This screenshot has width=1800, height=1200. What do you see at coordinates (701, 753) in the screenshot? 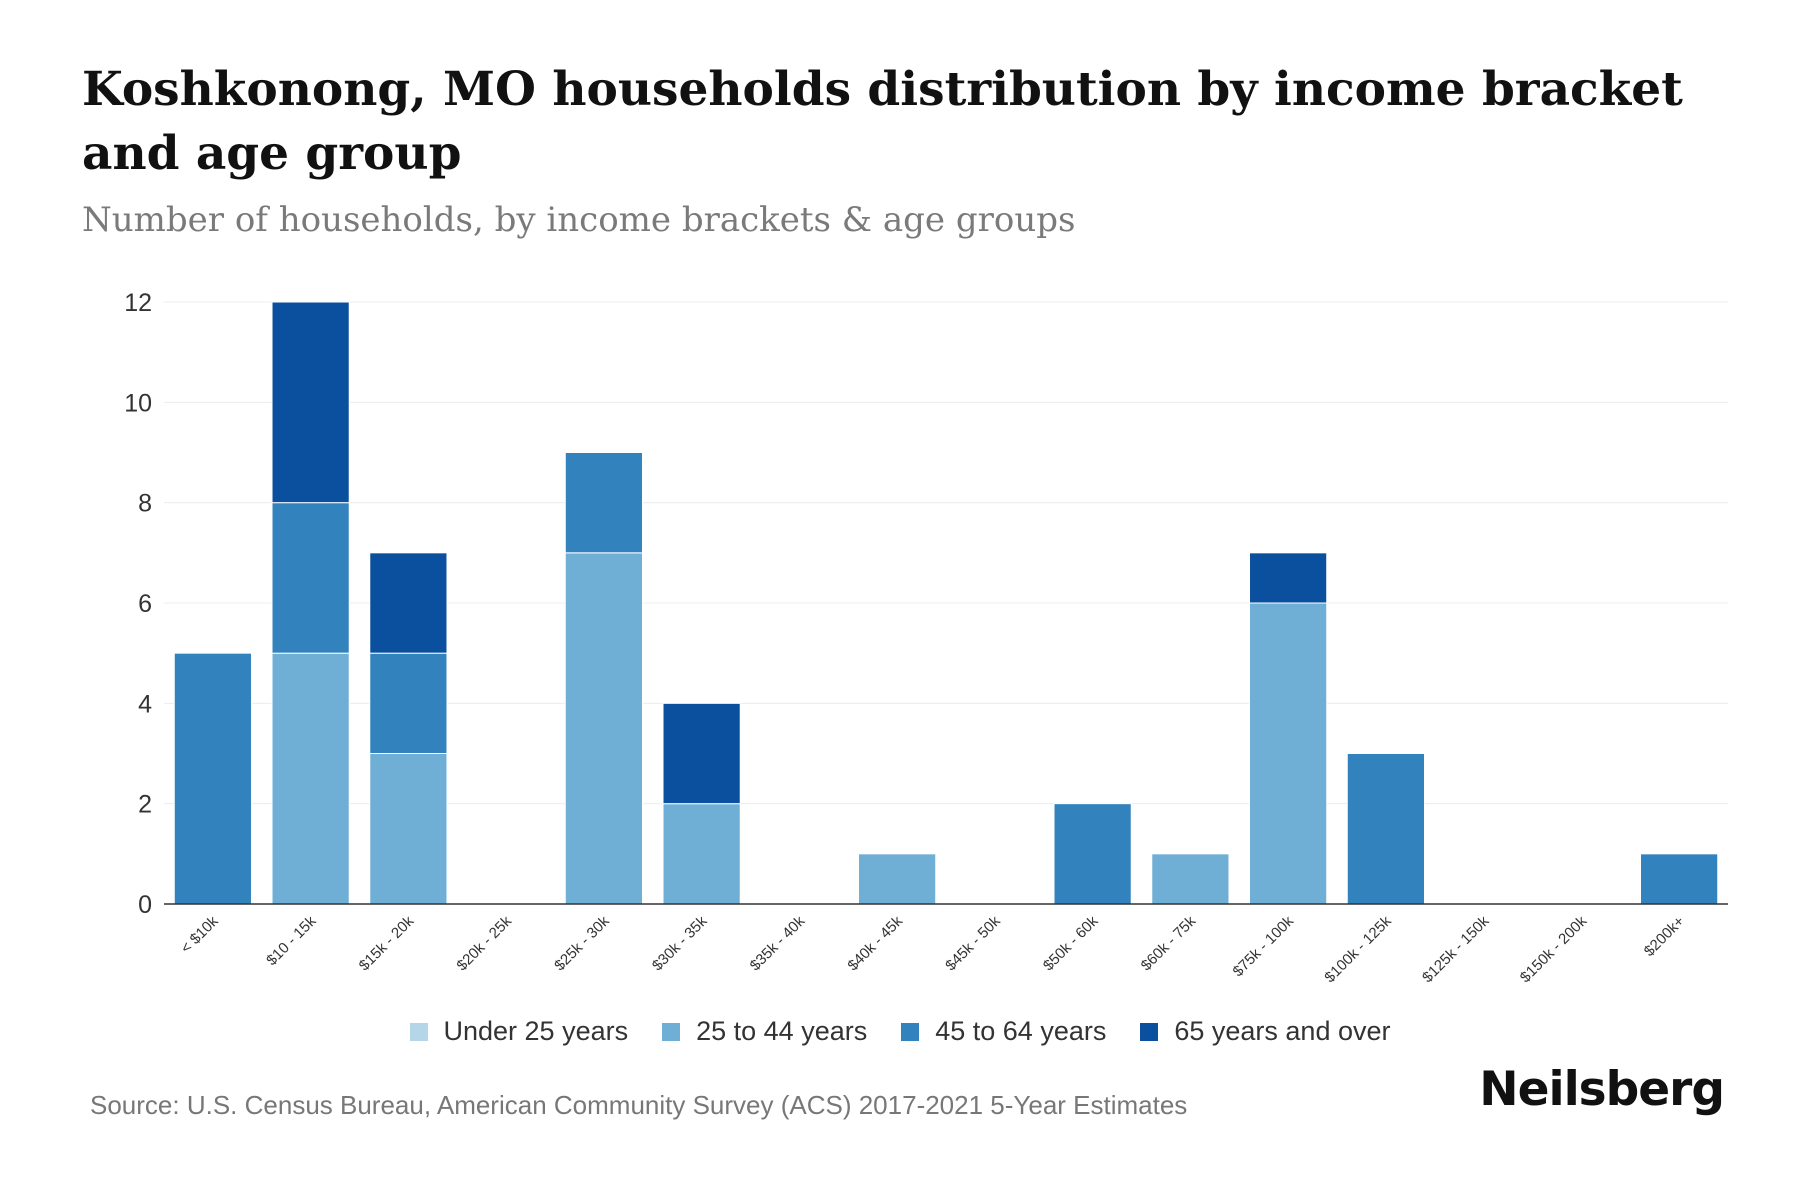
I see `bar-30k-35k-65-years-and-over` at bounding box center [701, 753].